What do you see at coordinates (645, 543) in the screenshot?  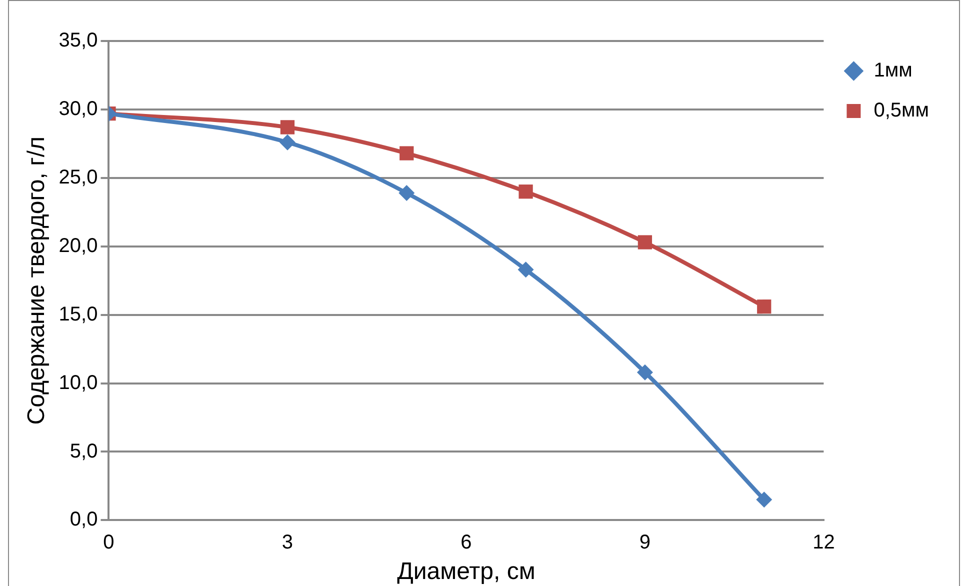 I see `x-tick-label: 9` at bounding box center [645, 543].